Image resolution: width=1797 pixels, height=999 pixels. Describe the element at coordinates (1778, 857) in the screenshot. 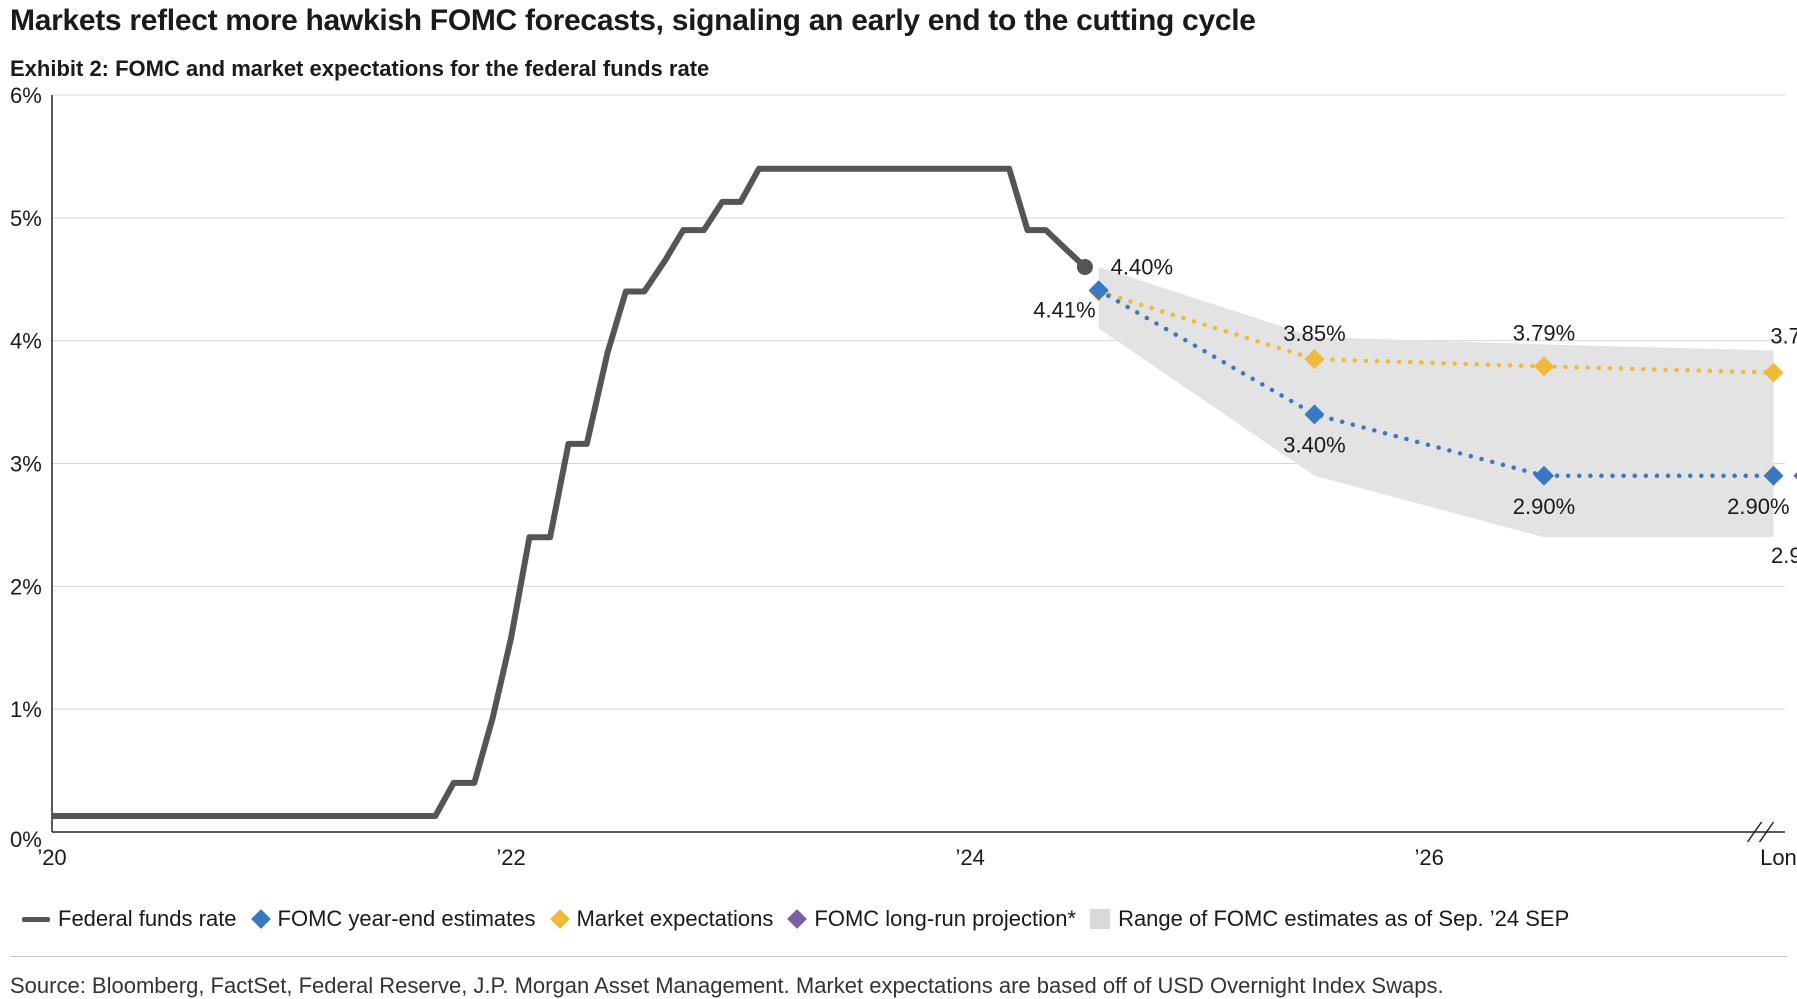

I see `x-tick-label: Long run` at that location.